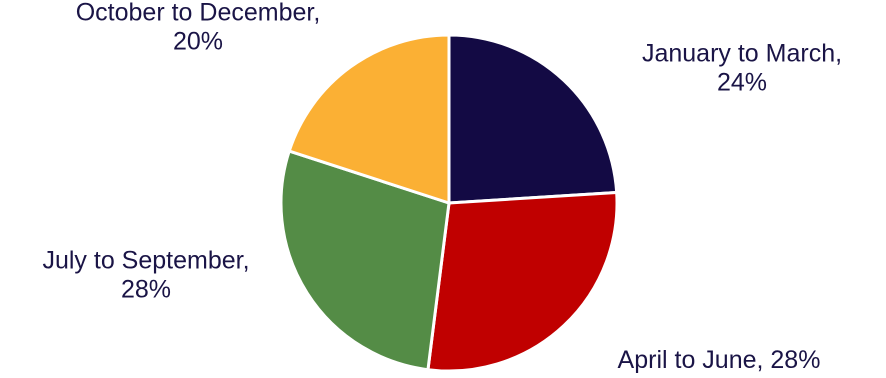 The image size is (886, 378). Describe the element at coordinates (198, 42) in the screenshot. I see `slice-label-line: 20%` at that location.